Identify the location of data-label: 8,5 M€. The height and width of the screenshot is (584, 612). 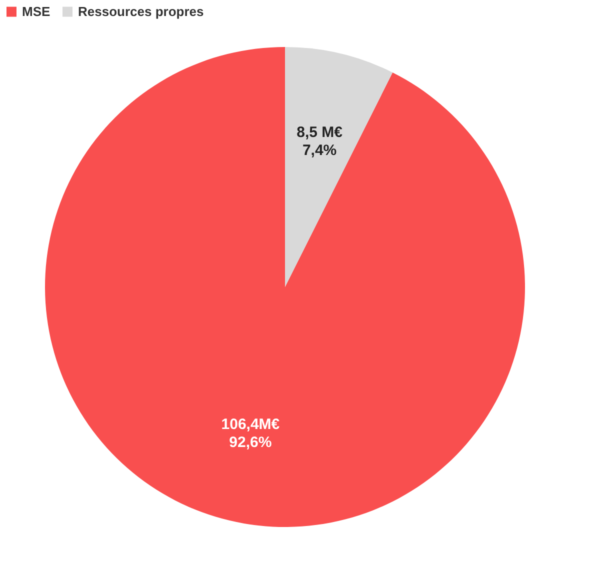
(320, 133).